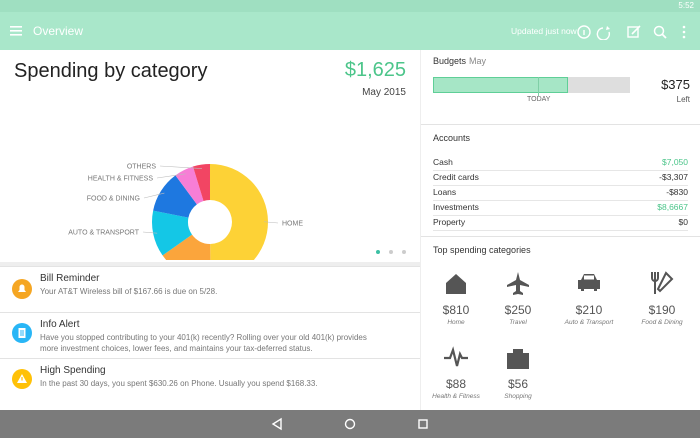  Describe the element at coordinates (683, 99) in the screenshot. I see `budget-left-label: Left` at that location.